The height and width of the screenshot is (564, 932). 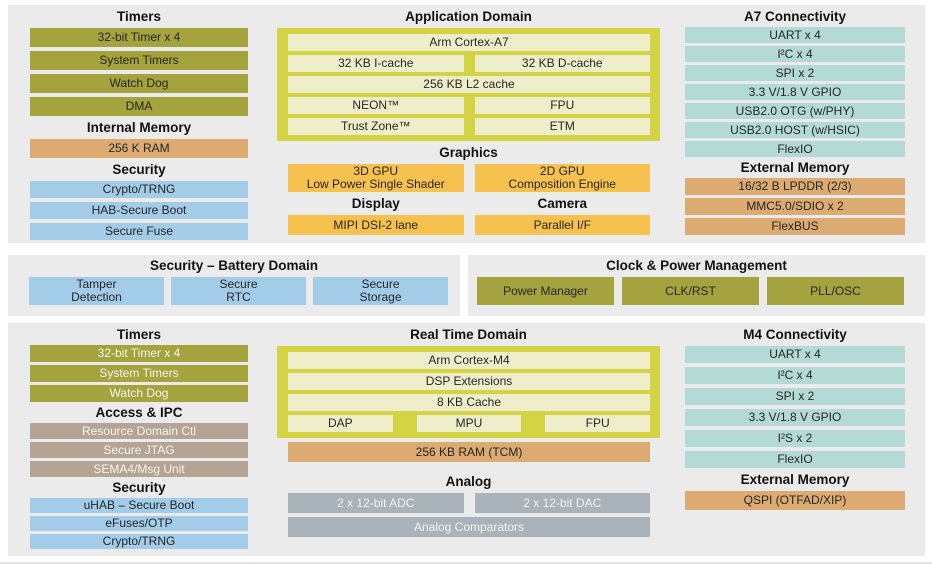 What do you see at coordinates (469, 42) in the screenshot?
I see `block-arm-cortex-a7: Arm Cortex-A7` at bounding box center [469, 42].